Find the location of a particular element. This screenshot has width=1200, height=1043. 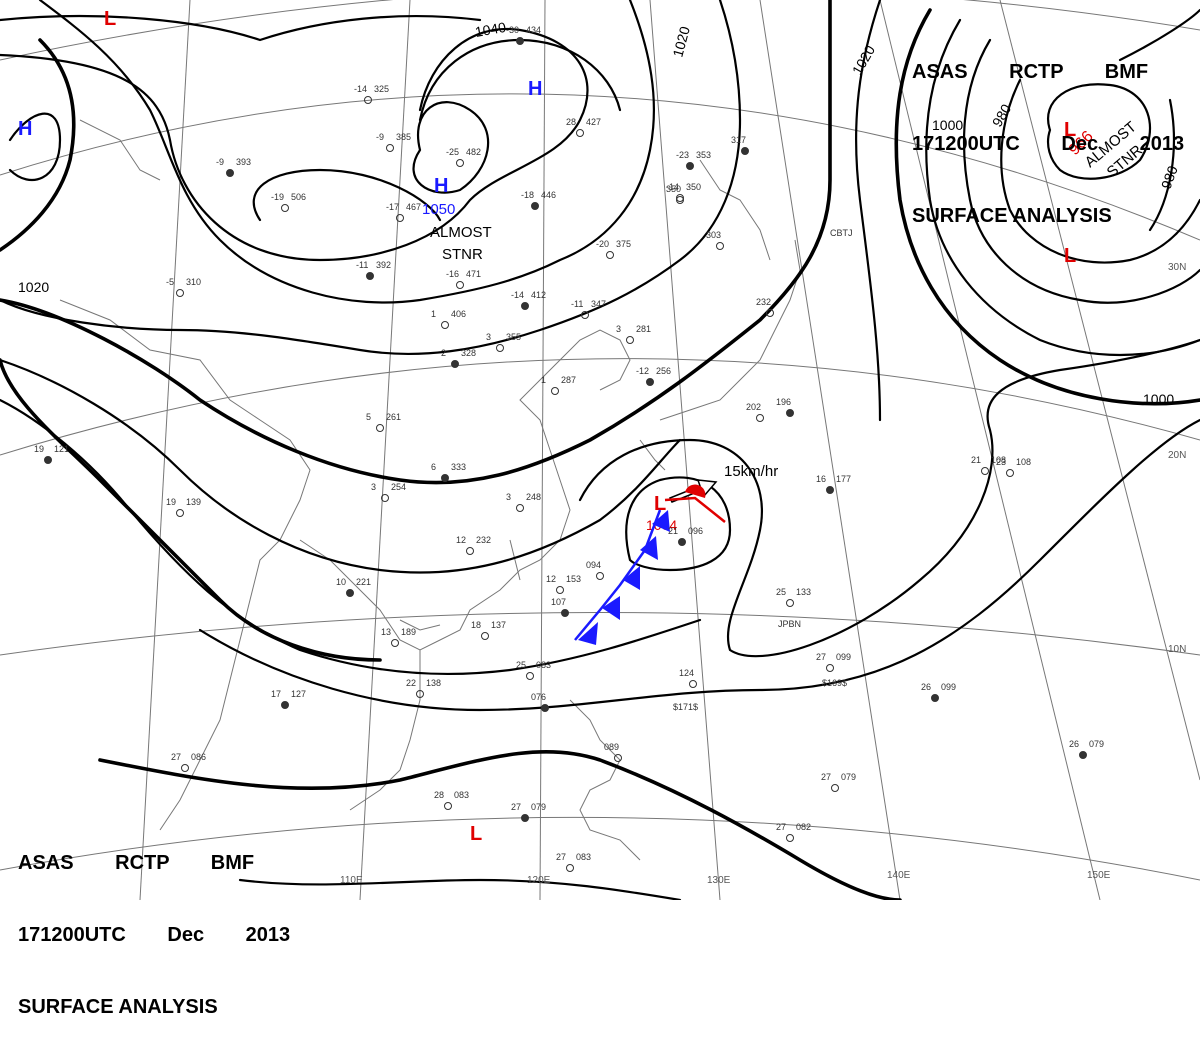

isobar-label: 1000 is located at coordinates (1158, 399).